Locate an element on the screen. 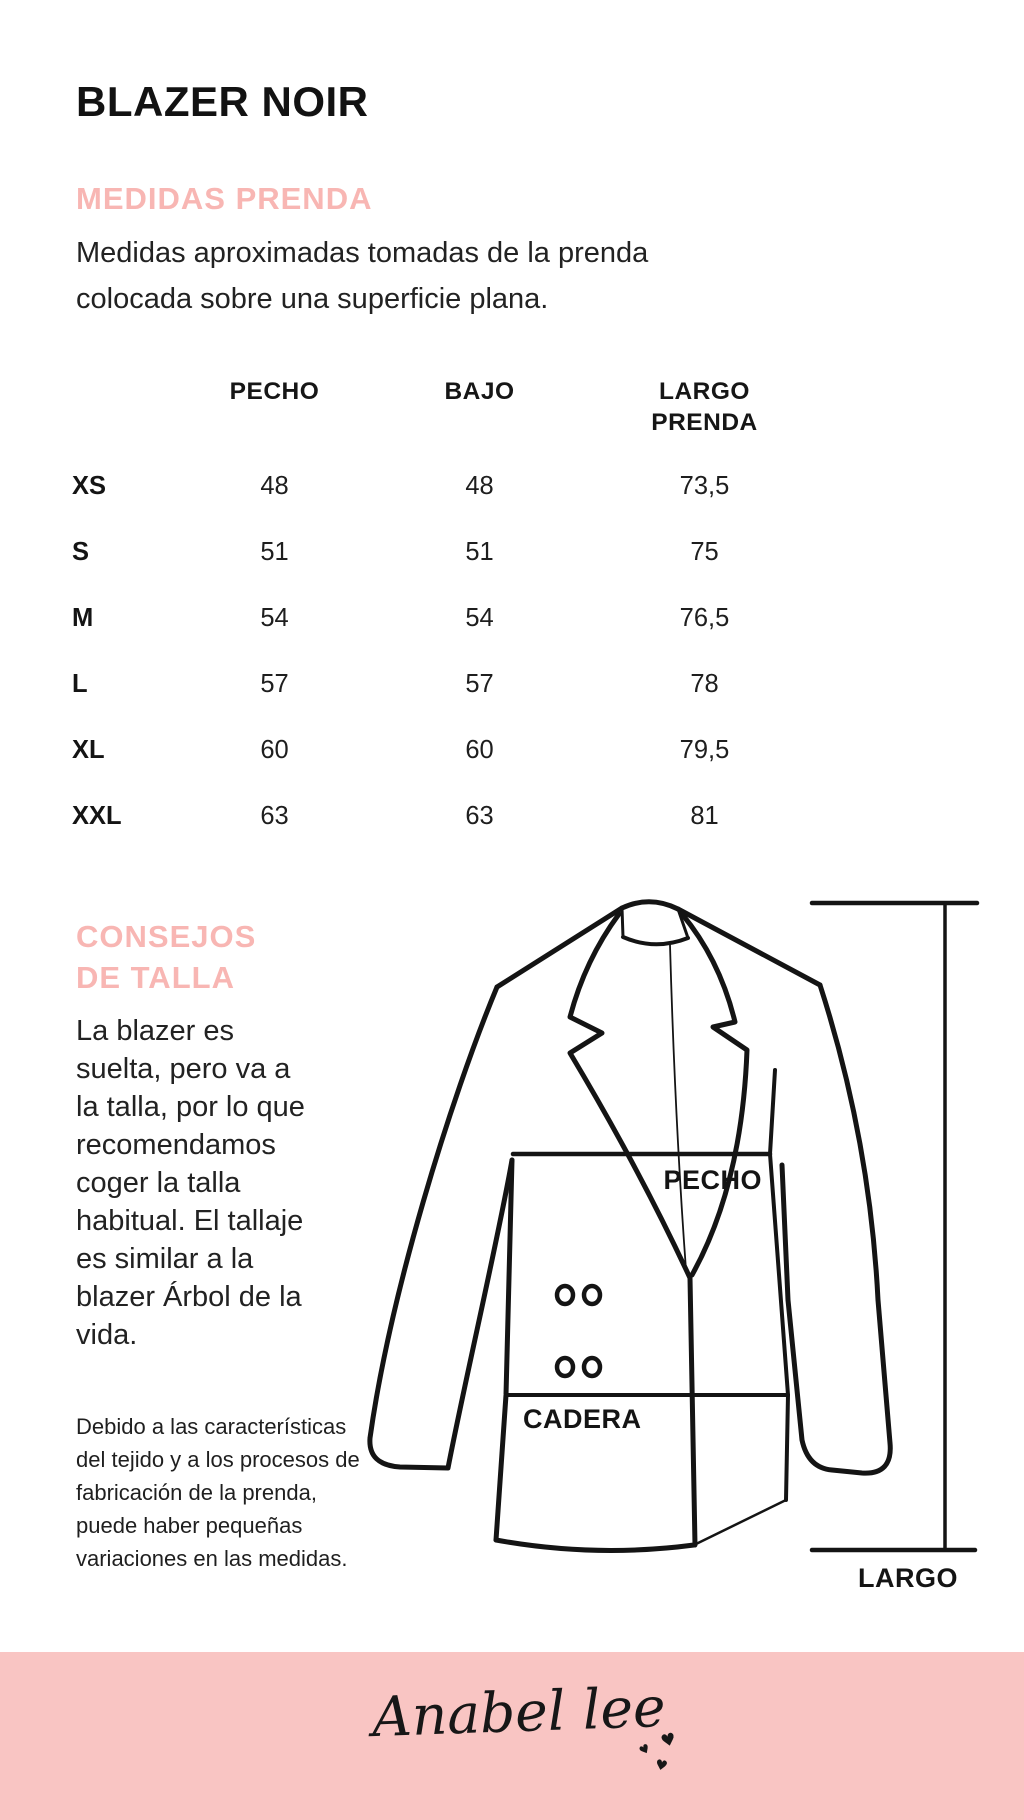 The image size is (1024, 1820). size-label: M is located at coordinates (83, 617).